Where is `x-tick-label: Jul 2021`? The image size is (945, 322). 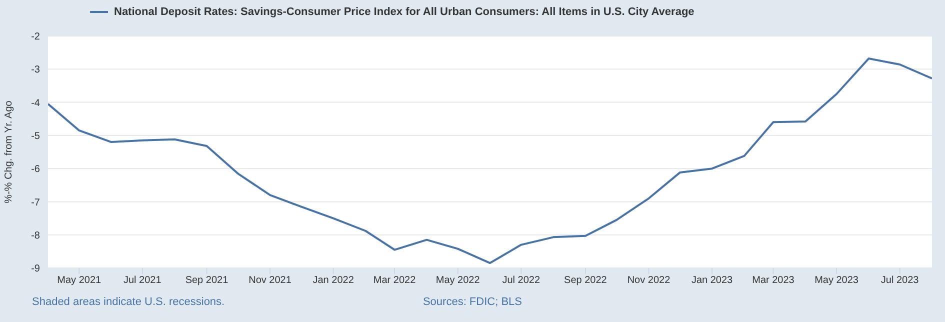 x-tick-label: Jul 2021 is located at coordinates (143, 280).